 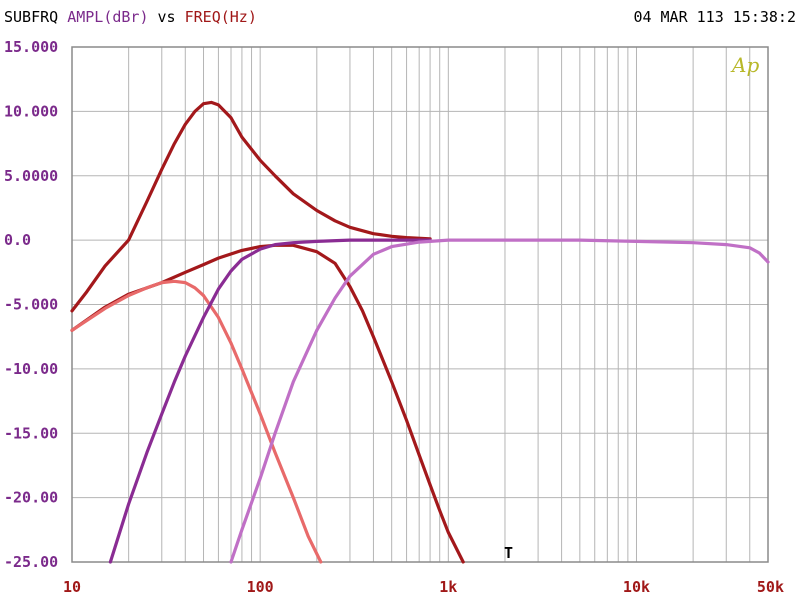 What do you see at coordinates (31, 369) in the screenshot?
I see `y-tick-label: -10.00` at bounding box center [31, 369].